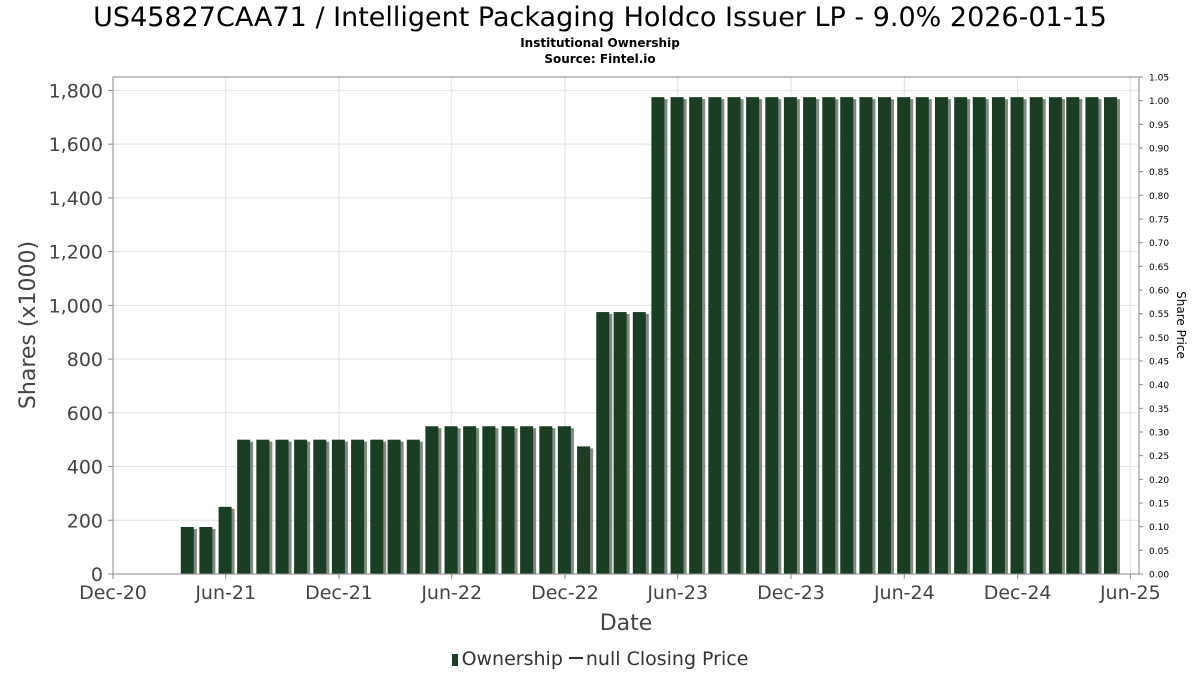  I want to click on y2-tick-label: 0.80, so click(1159, 197).